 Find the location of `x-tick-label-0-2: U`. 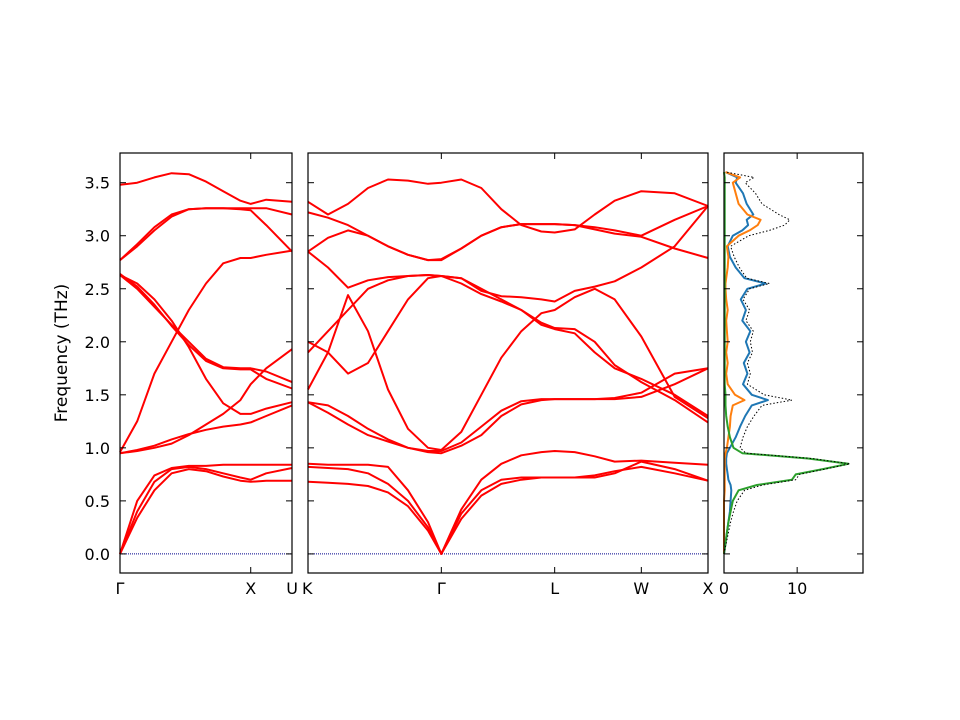

x-tick-label-0-2: U is located at coordinates (292, 588).